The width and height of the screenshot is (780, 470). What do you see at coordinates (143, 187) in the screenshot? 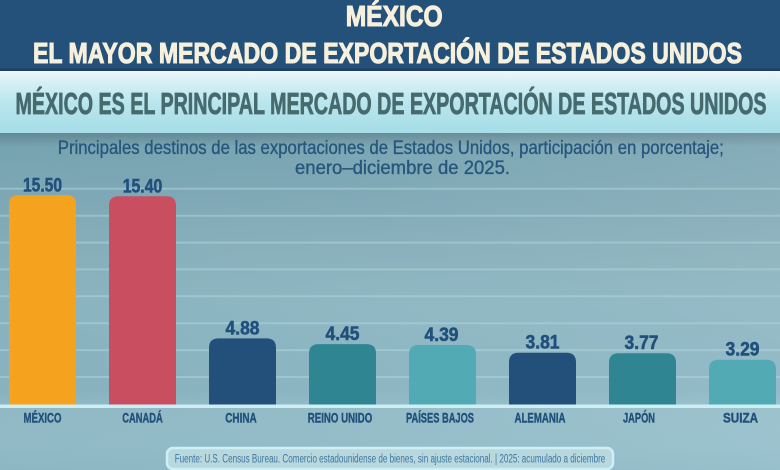
I see `svg-text: 15.40` at bounding box center [143, 187].